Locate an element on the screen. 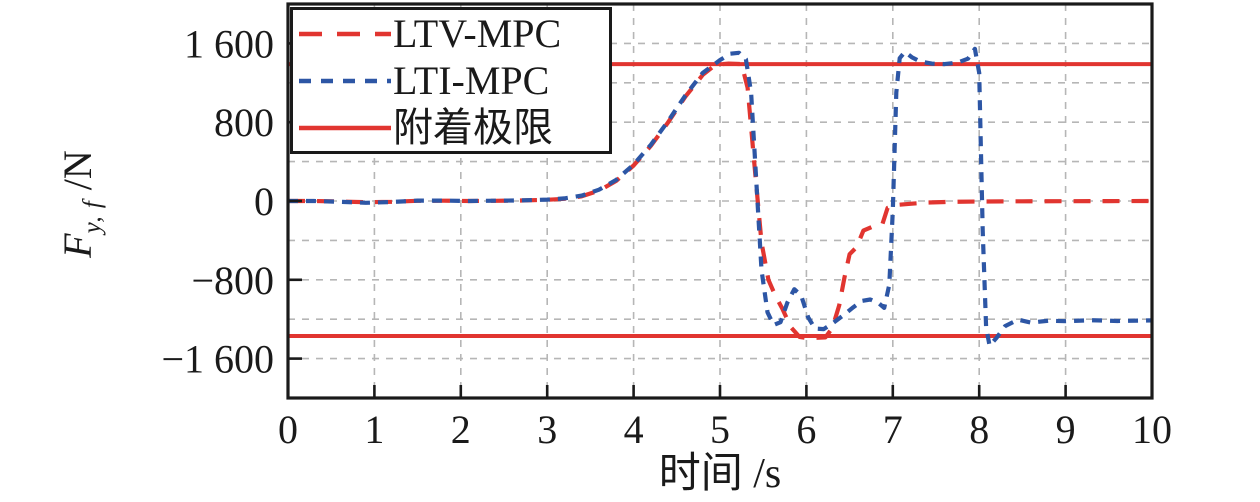  legend-label-lti: LTI-MPC is located at coordinates (471, 80).